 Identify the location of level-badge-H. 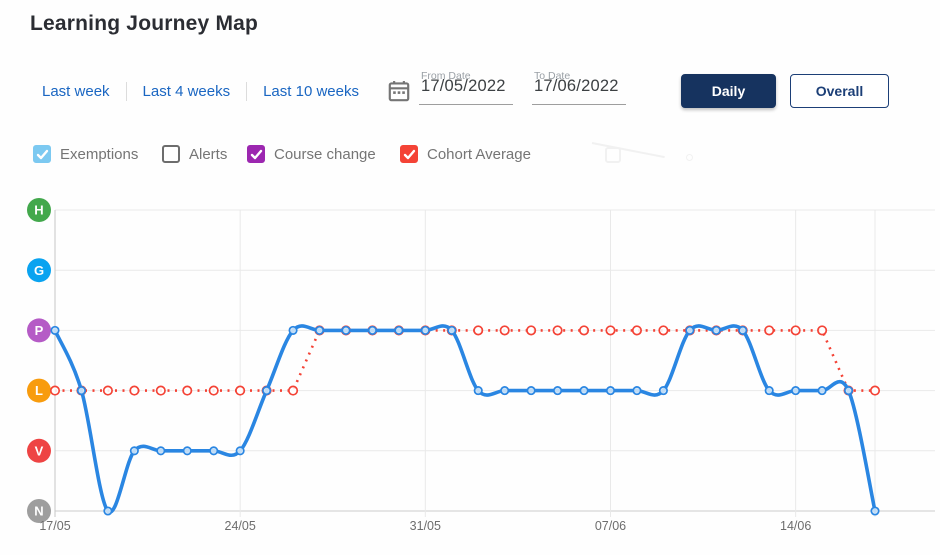
(39, 210).